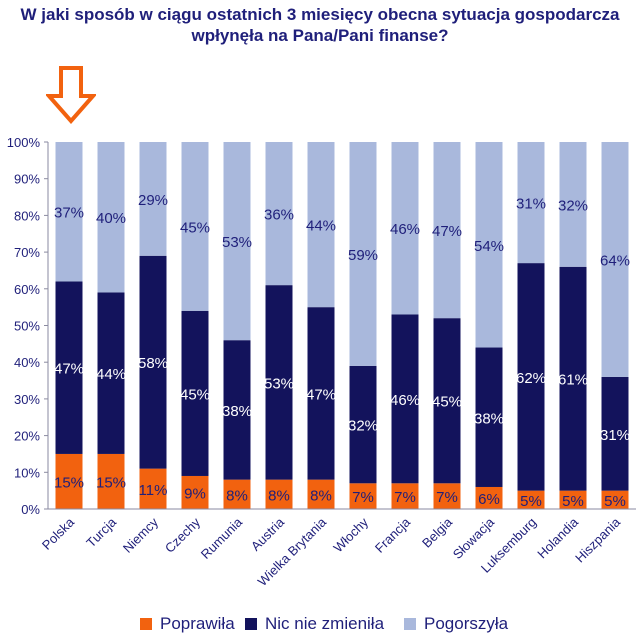  I want to click on x-category-label: Rumunia, so click(222, 538).